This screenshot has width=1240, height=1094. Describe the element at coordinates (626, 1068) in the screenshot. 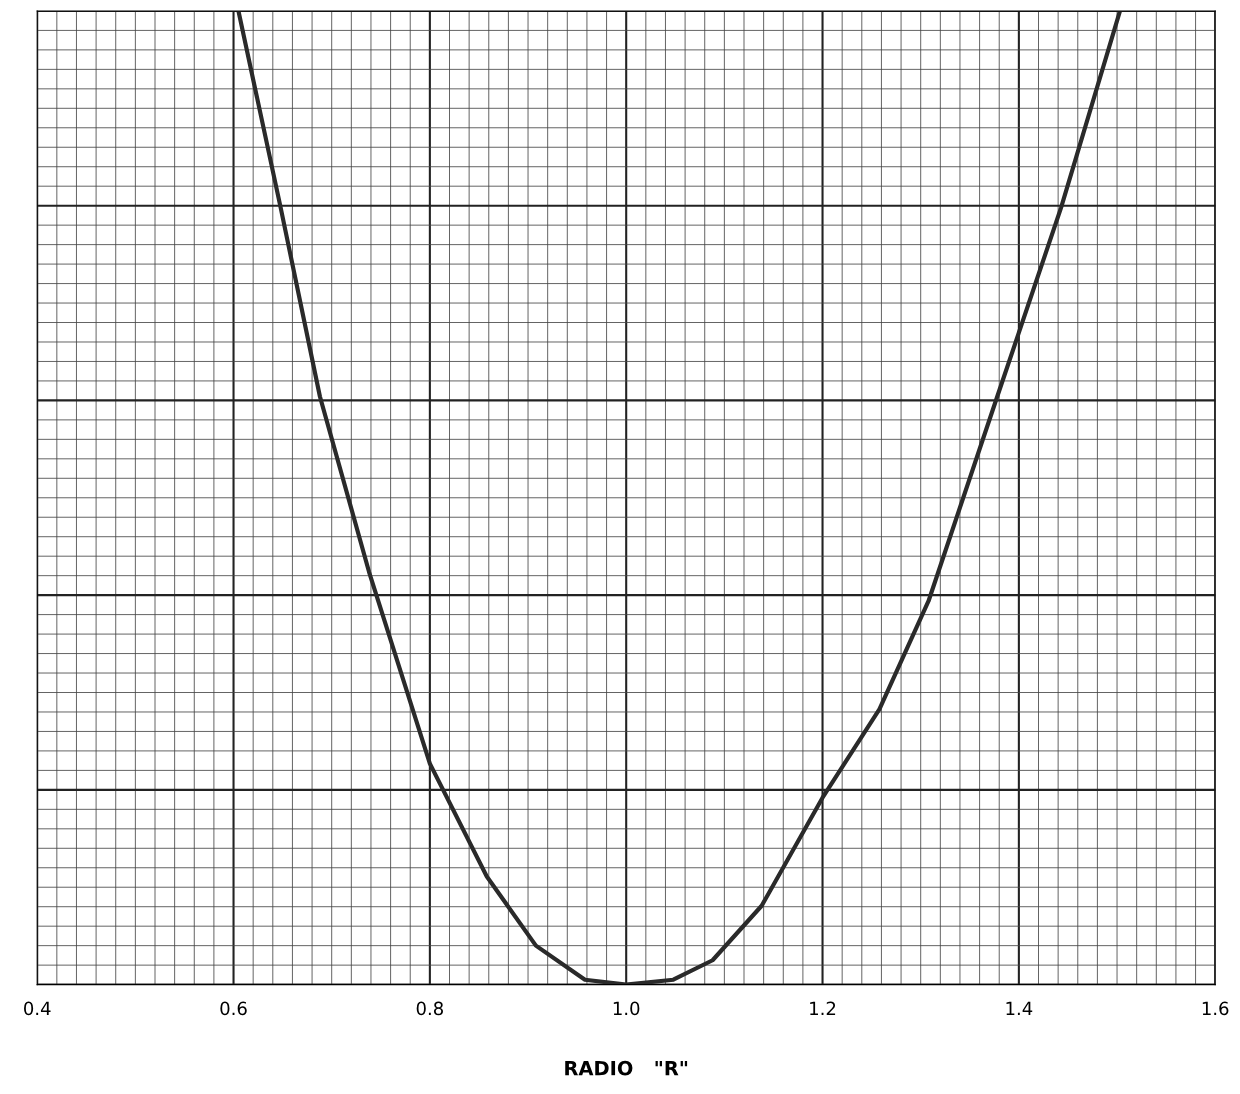

I see `x-axis-title: RADIO "R"` at that location.